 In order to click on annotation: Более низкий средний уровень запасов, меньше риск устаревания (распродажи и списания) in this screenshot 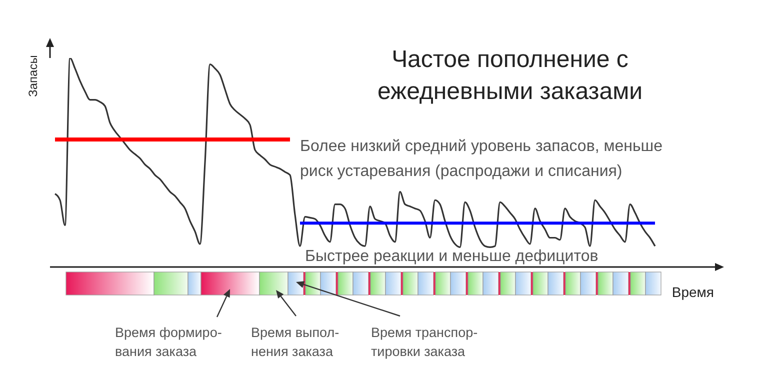, I will do `click(481, 159)`.